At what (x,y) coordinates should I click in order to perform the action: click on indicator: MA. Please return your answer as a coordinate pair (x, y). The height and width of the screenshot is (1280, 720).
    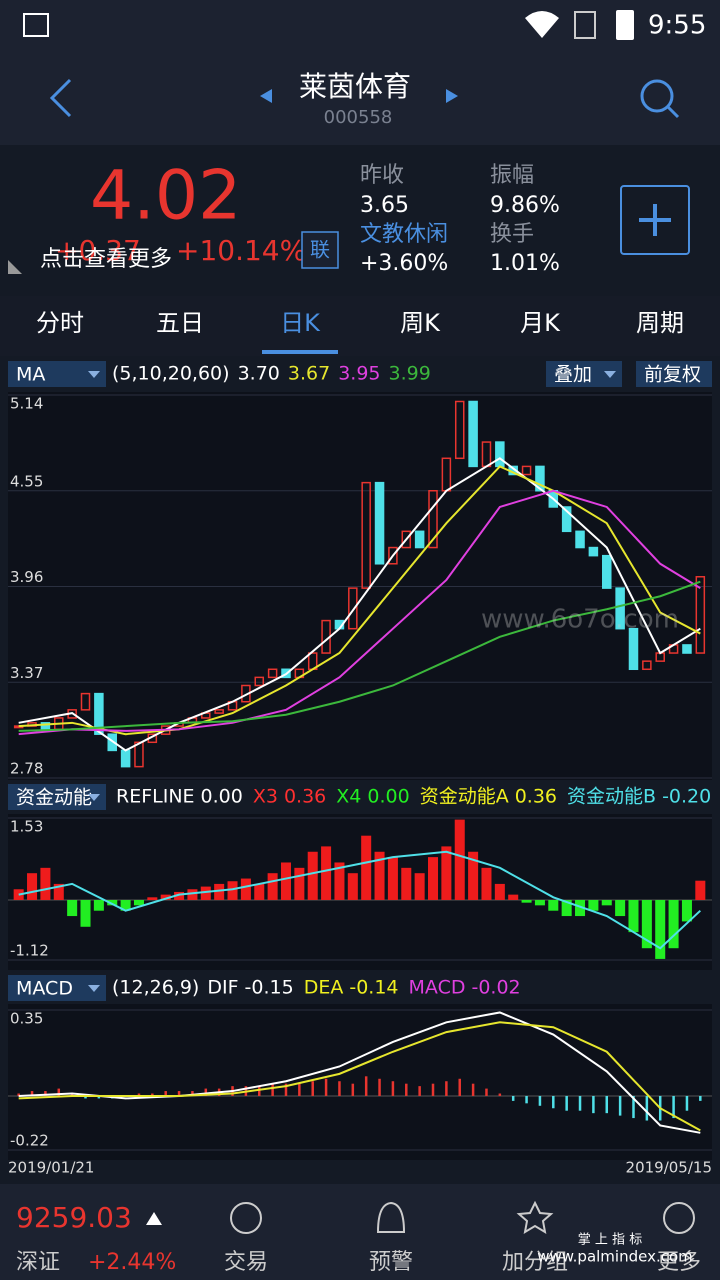
    Looking at the image, I should click on (30, 375).